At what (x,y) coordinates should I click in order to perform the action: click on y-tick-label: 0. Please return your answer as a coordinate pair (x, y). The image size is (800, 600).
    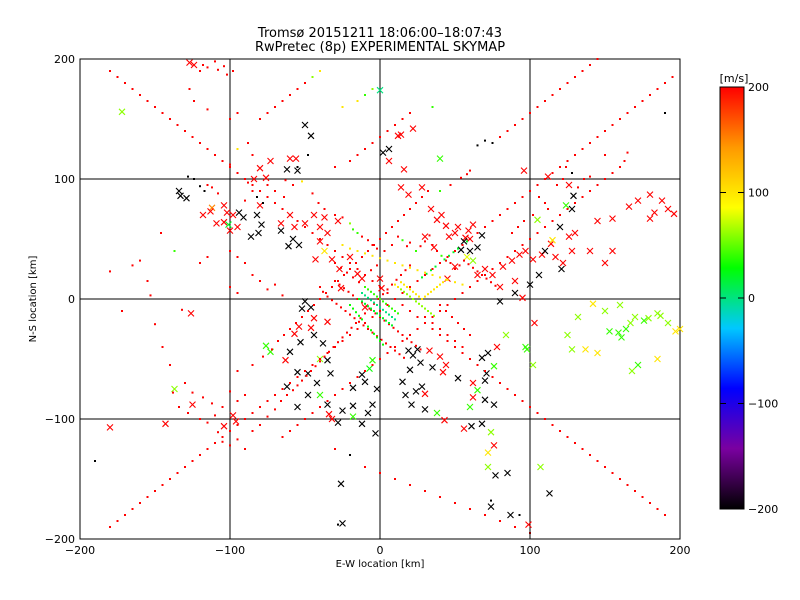
    Looking at the image, I should click on (71, 299).